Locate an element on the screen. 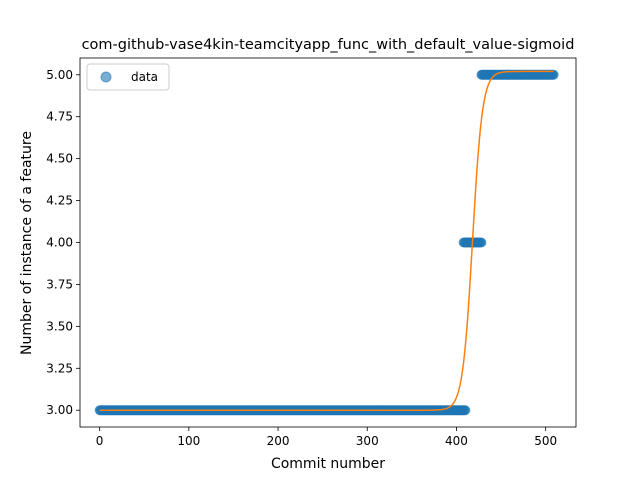  y-tick-label: 3.75 is located at coordinates (59, 284).